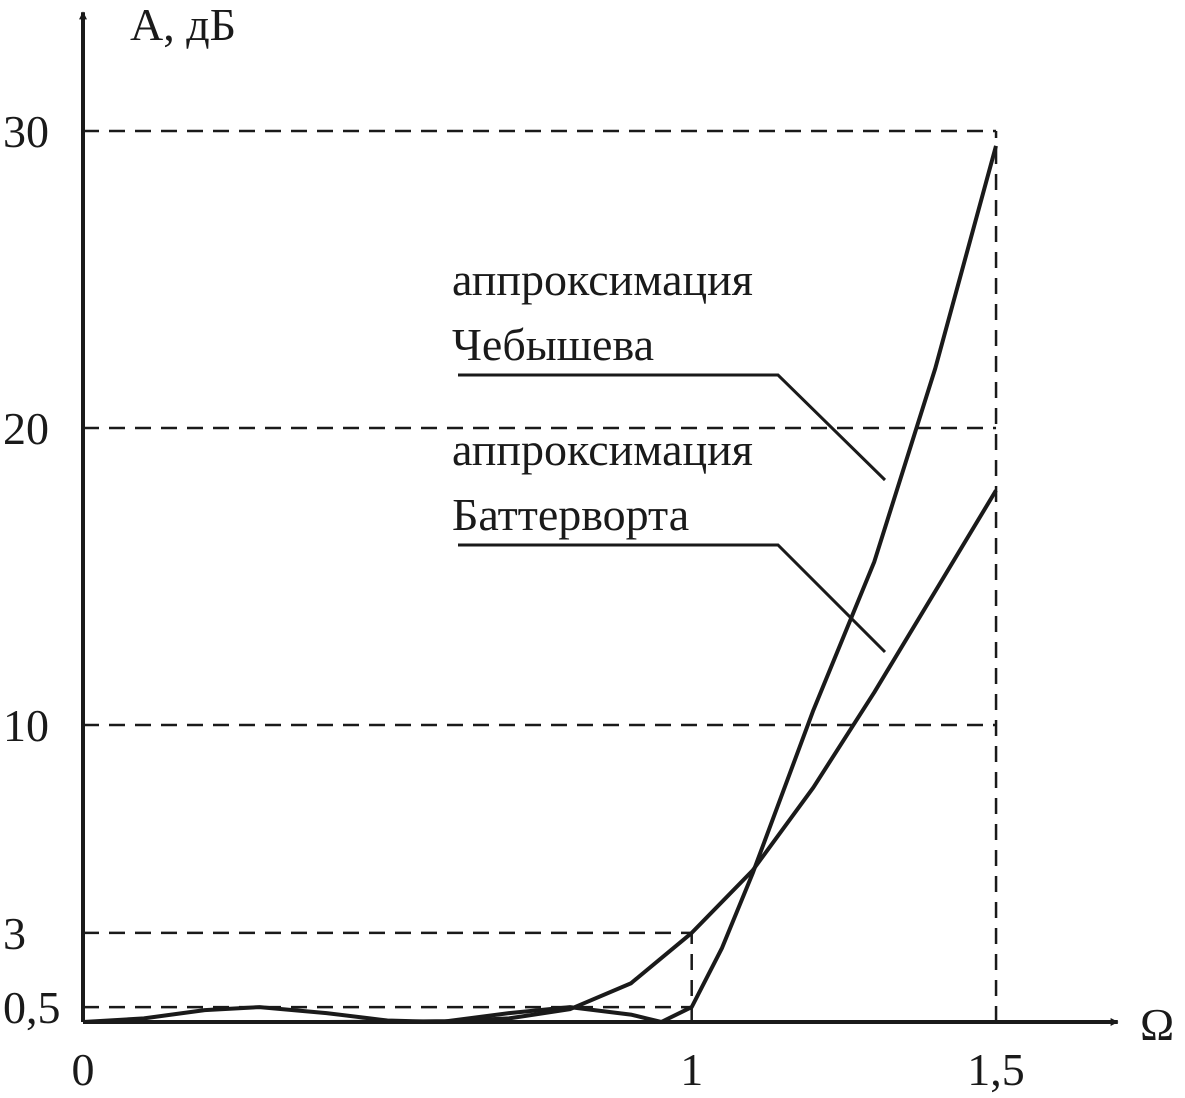  Describe the element at coordinates (83, 1069) in the screenshot. I see `x-tick-label: 0` at that location.